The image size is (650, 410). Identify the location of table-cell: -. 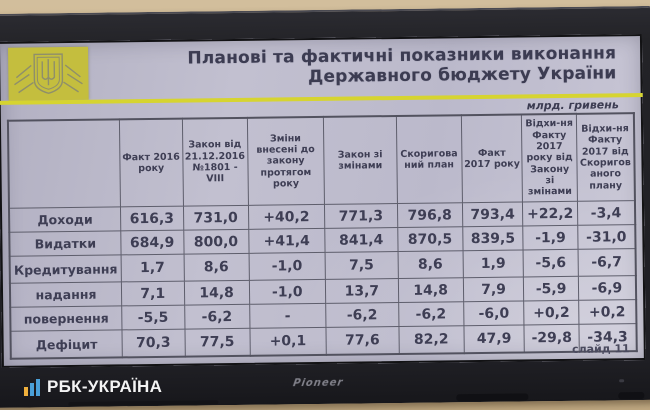
(287, 316).